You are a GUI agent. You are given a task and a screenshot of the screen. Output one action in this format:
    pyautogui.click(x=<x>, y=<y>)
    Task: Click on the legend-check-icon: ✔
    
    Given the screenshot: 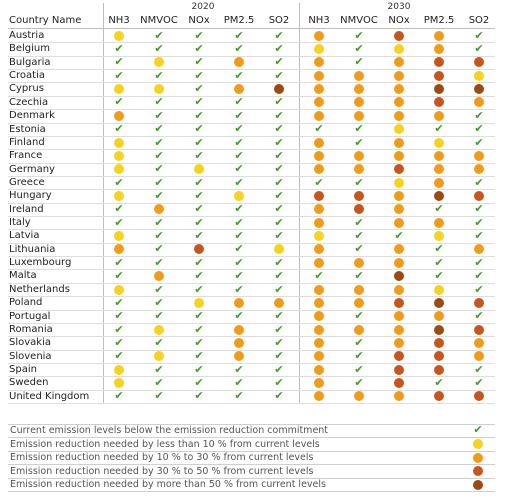 What is the action you would take?
    pyautogui.click(x=478, y=429)
    